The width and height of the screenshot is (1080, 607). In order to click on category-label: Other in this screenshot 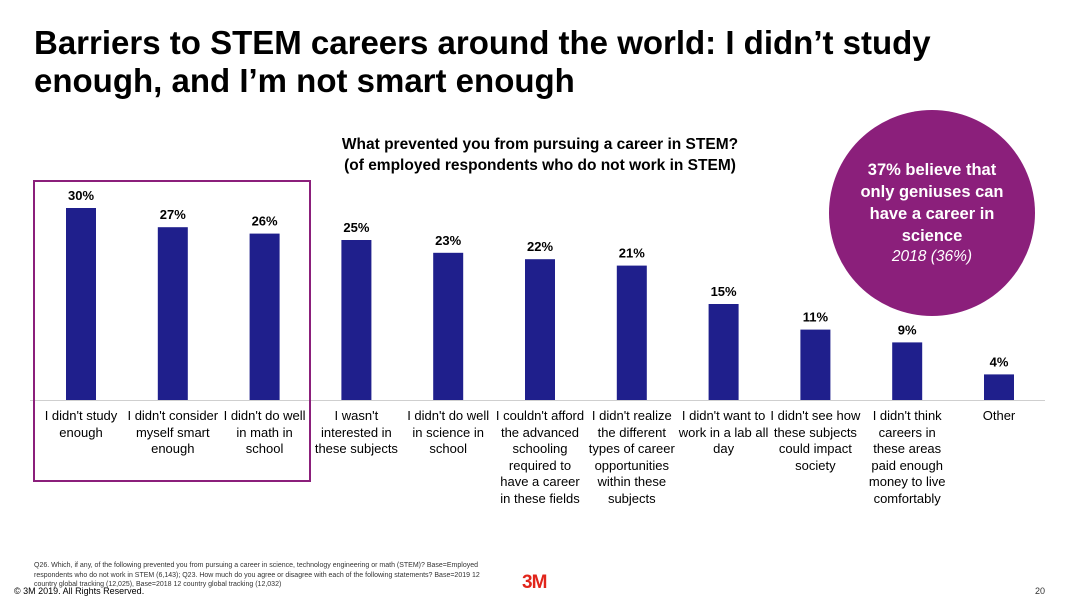, I will do `click(999, 415)`.